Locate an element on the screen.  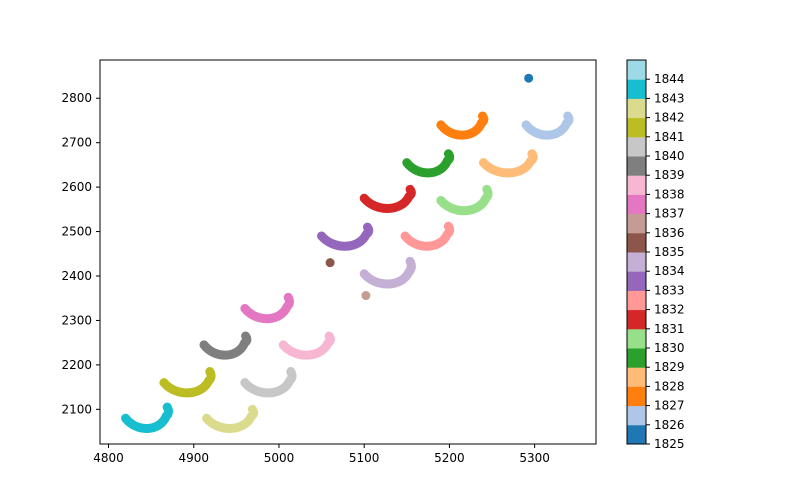
y-tick-label: 2400 is located at coordinates (76, 276).